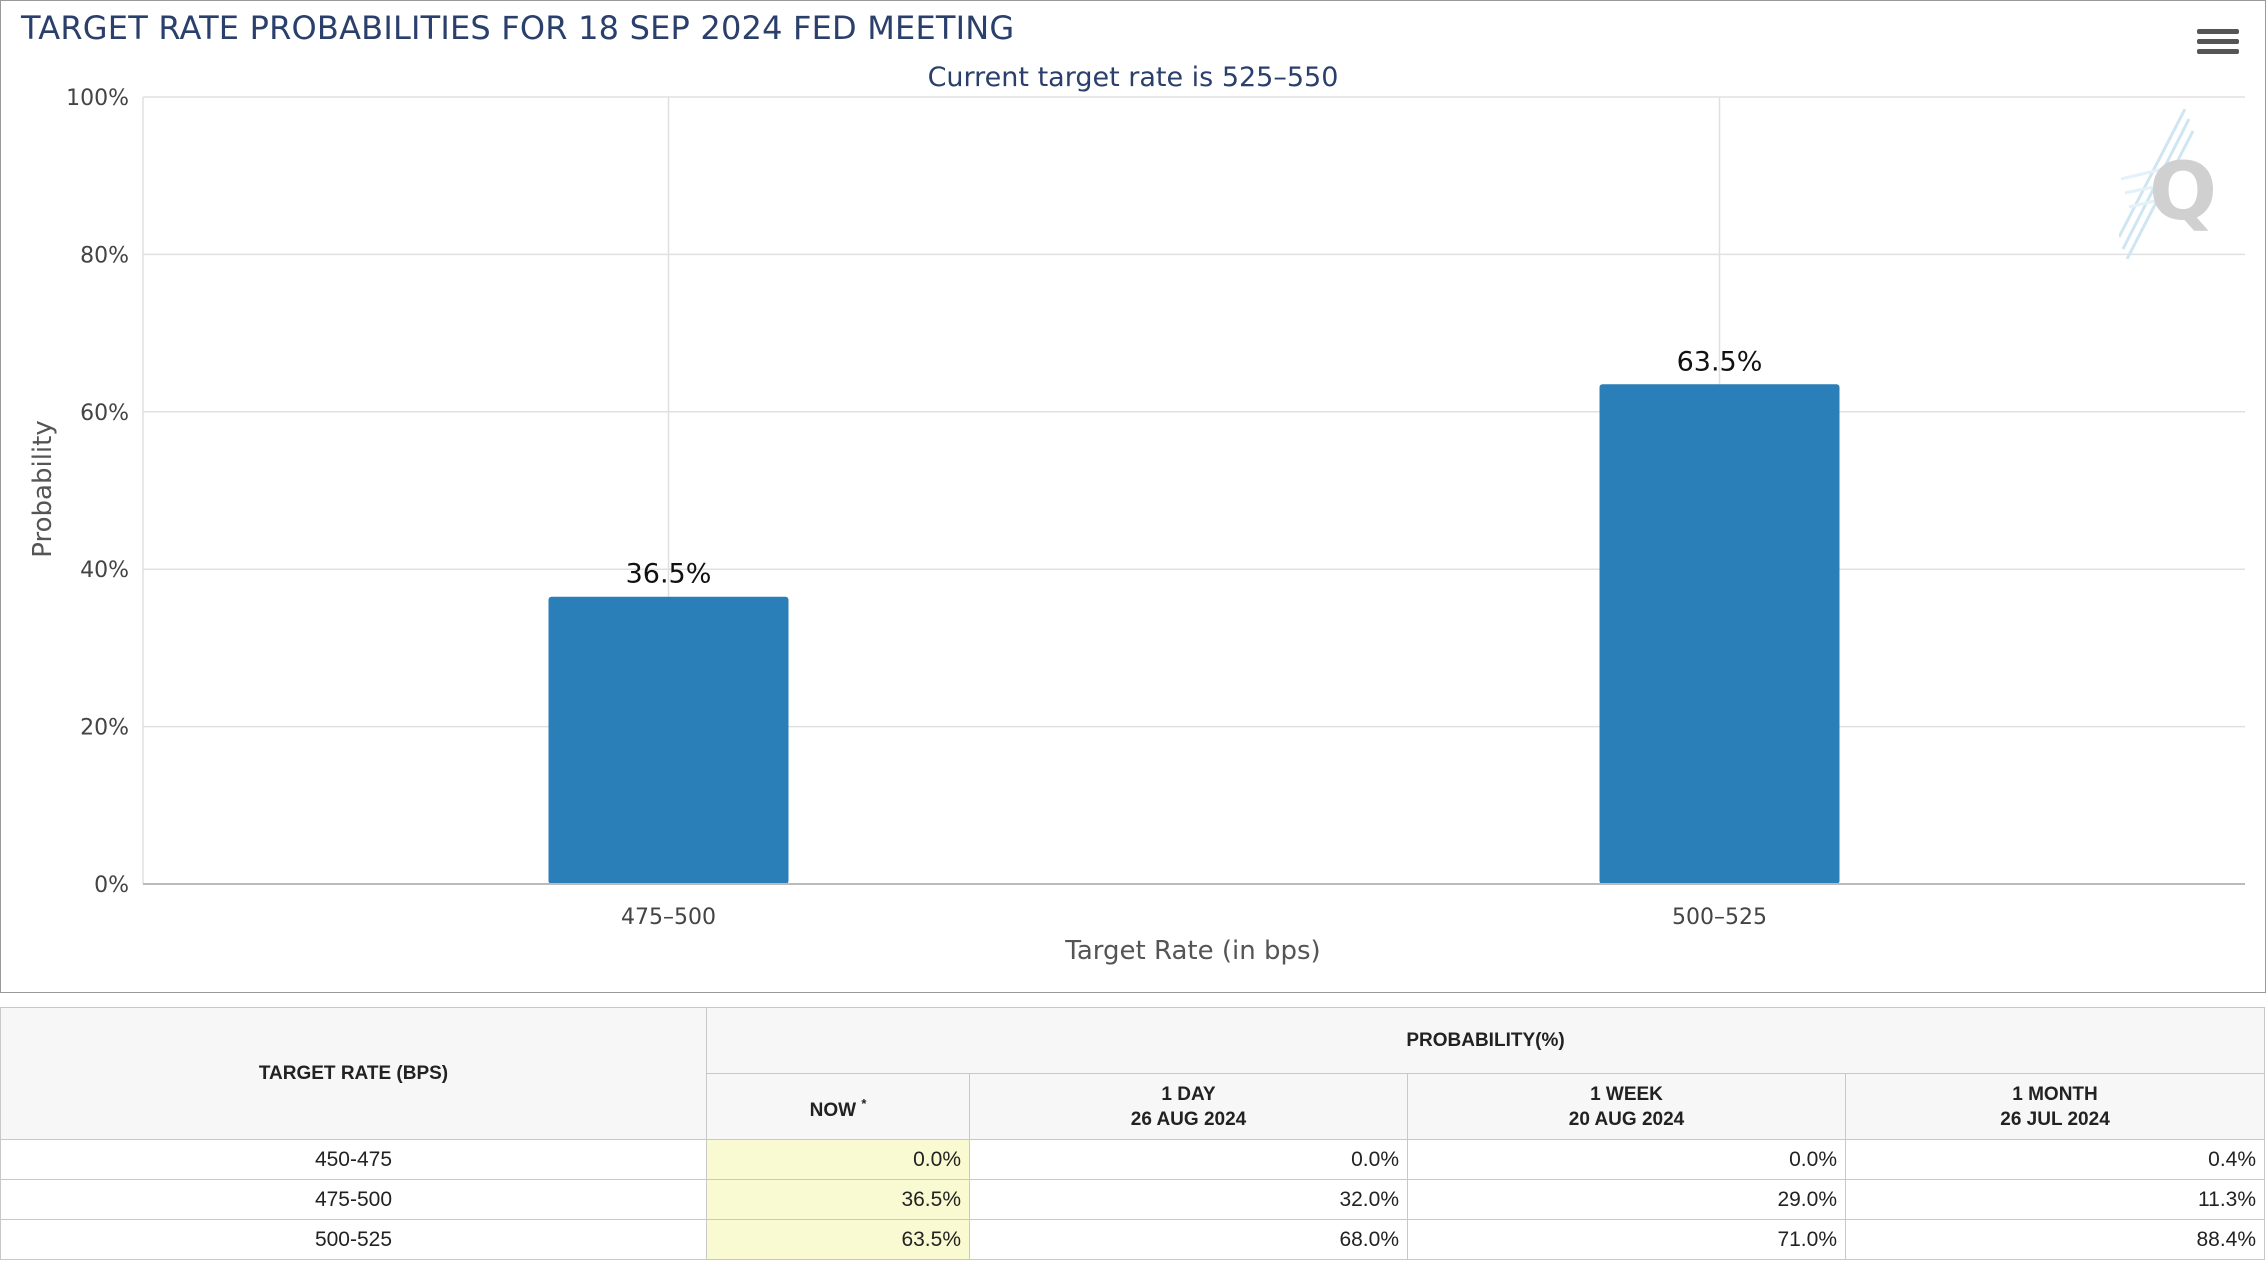 This screenshot has width=2266, height=1264. What do you see at coordinates (1188, 1199) in the screenshot?
I see `one-day-cell: 32.0%` at bounding box center [1188, 1199].